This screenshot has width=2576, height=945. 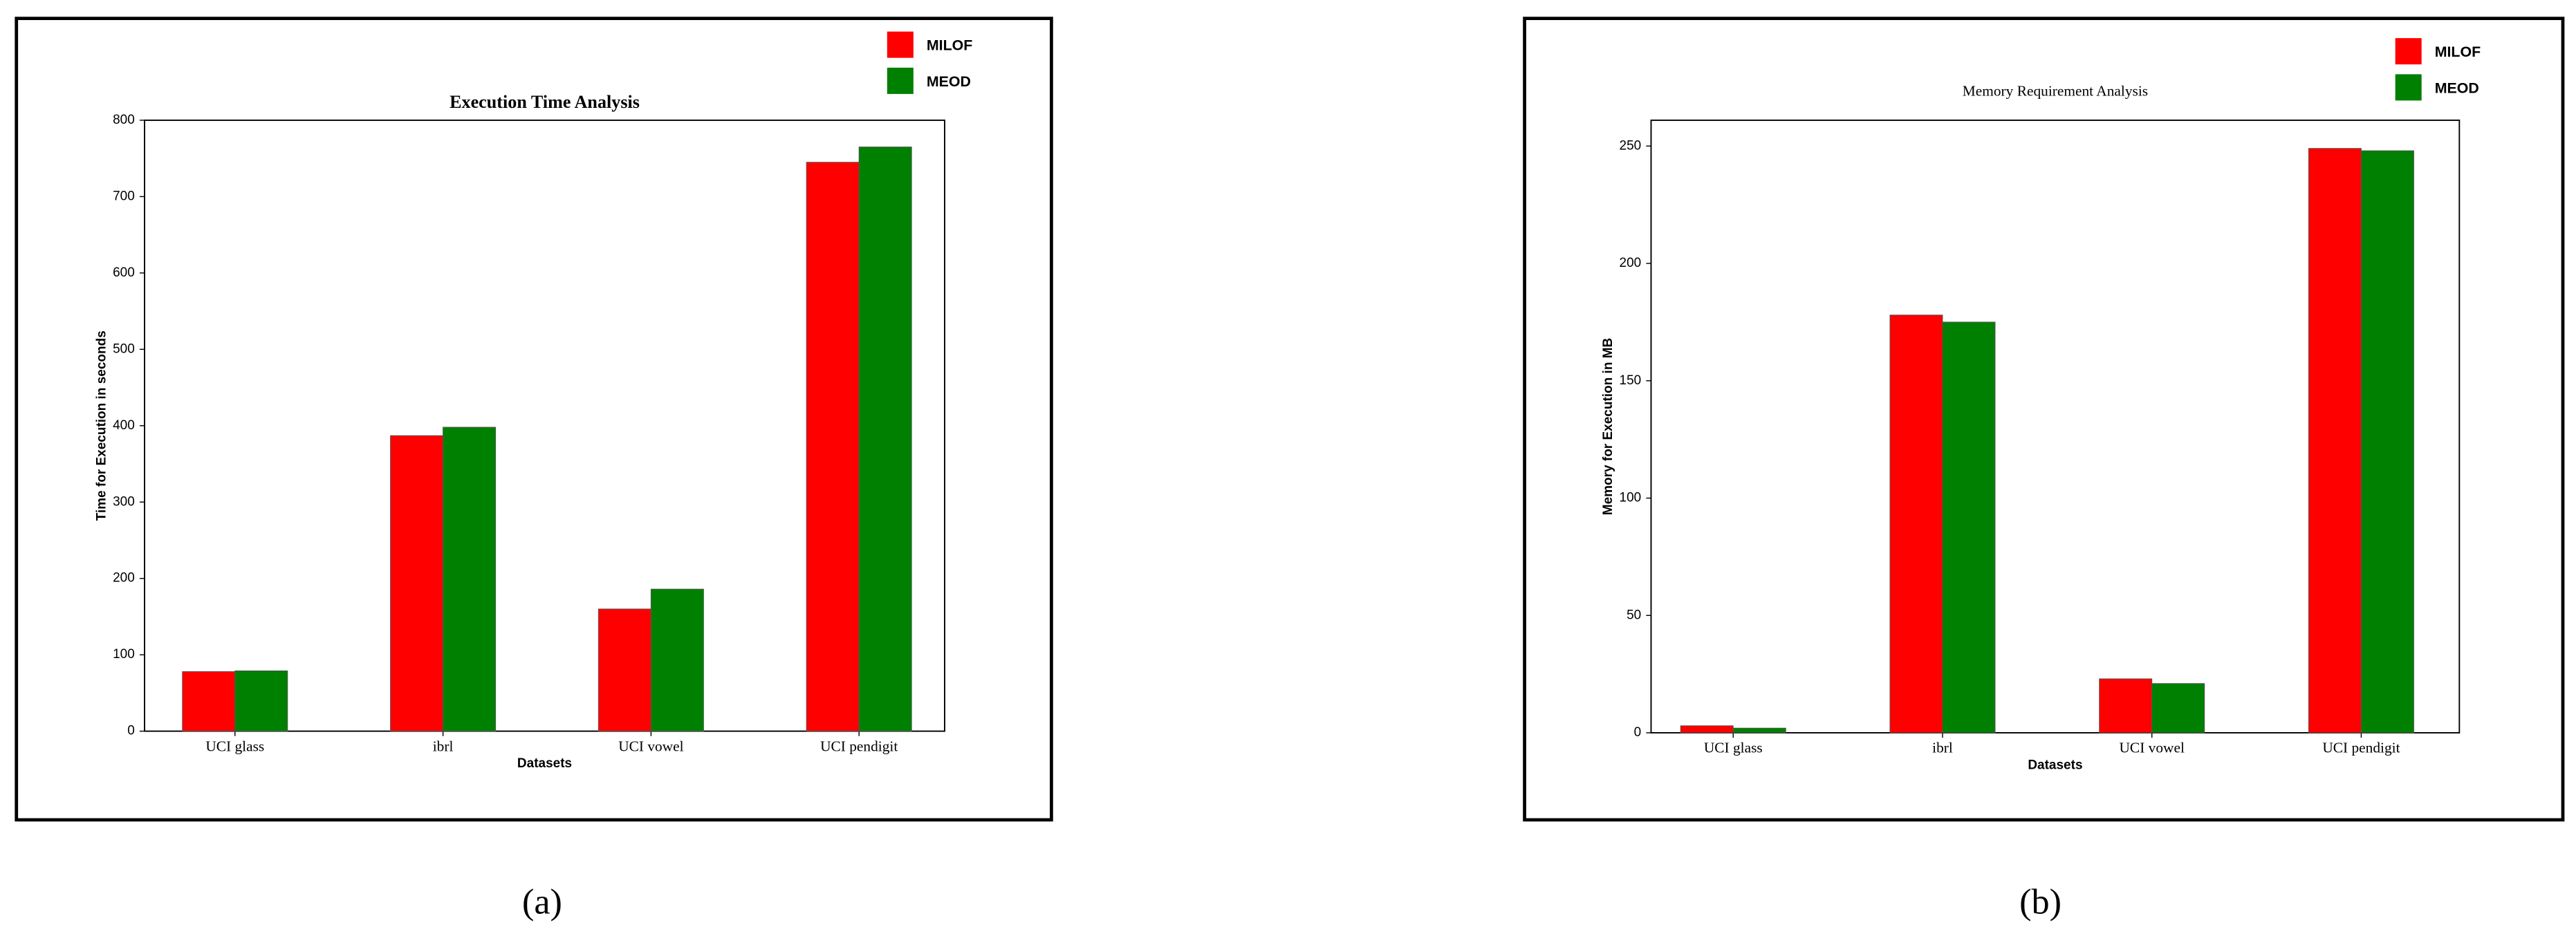 I want to click on chart-title: Memory Requirement Analysis, so click(x=2055, y=90).